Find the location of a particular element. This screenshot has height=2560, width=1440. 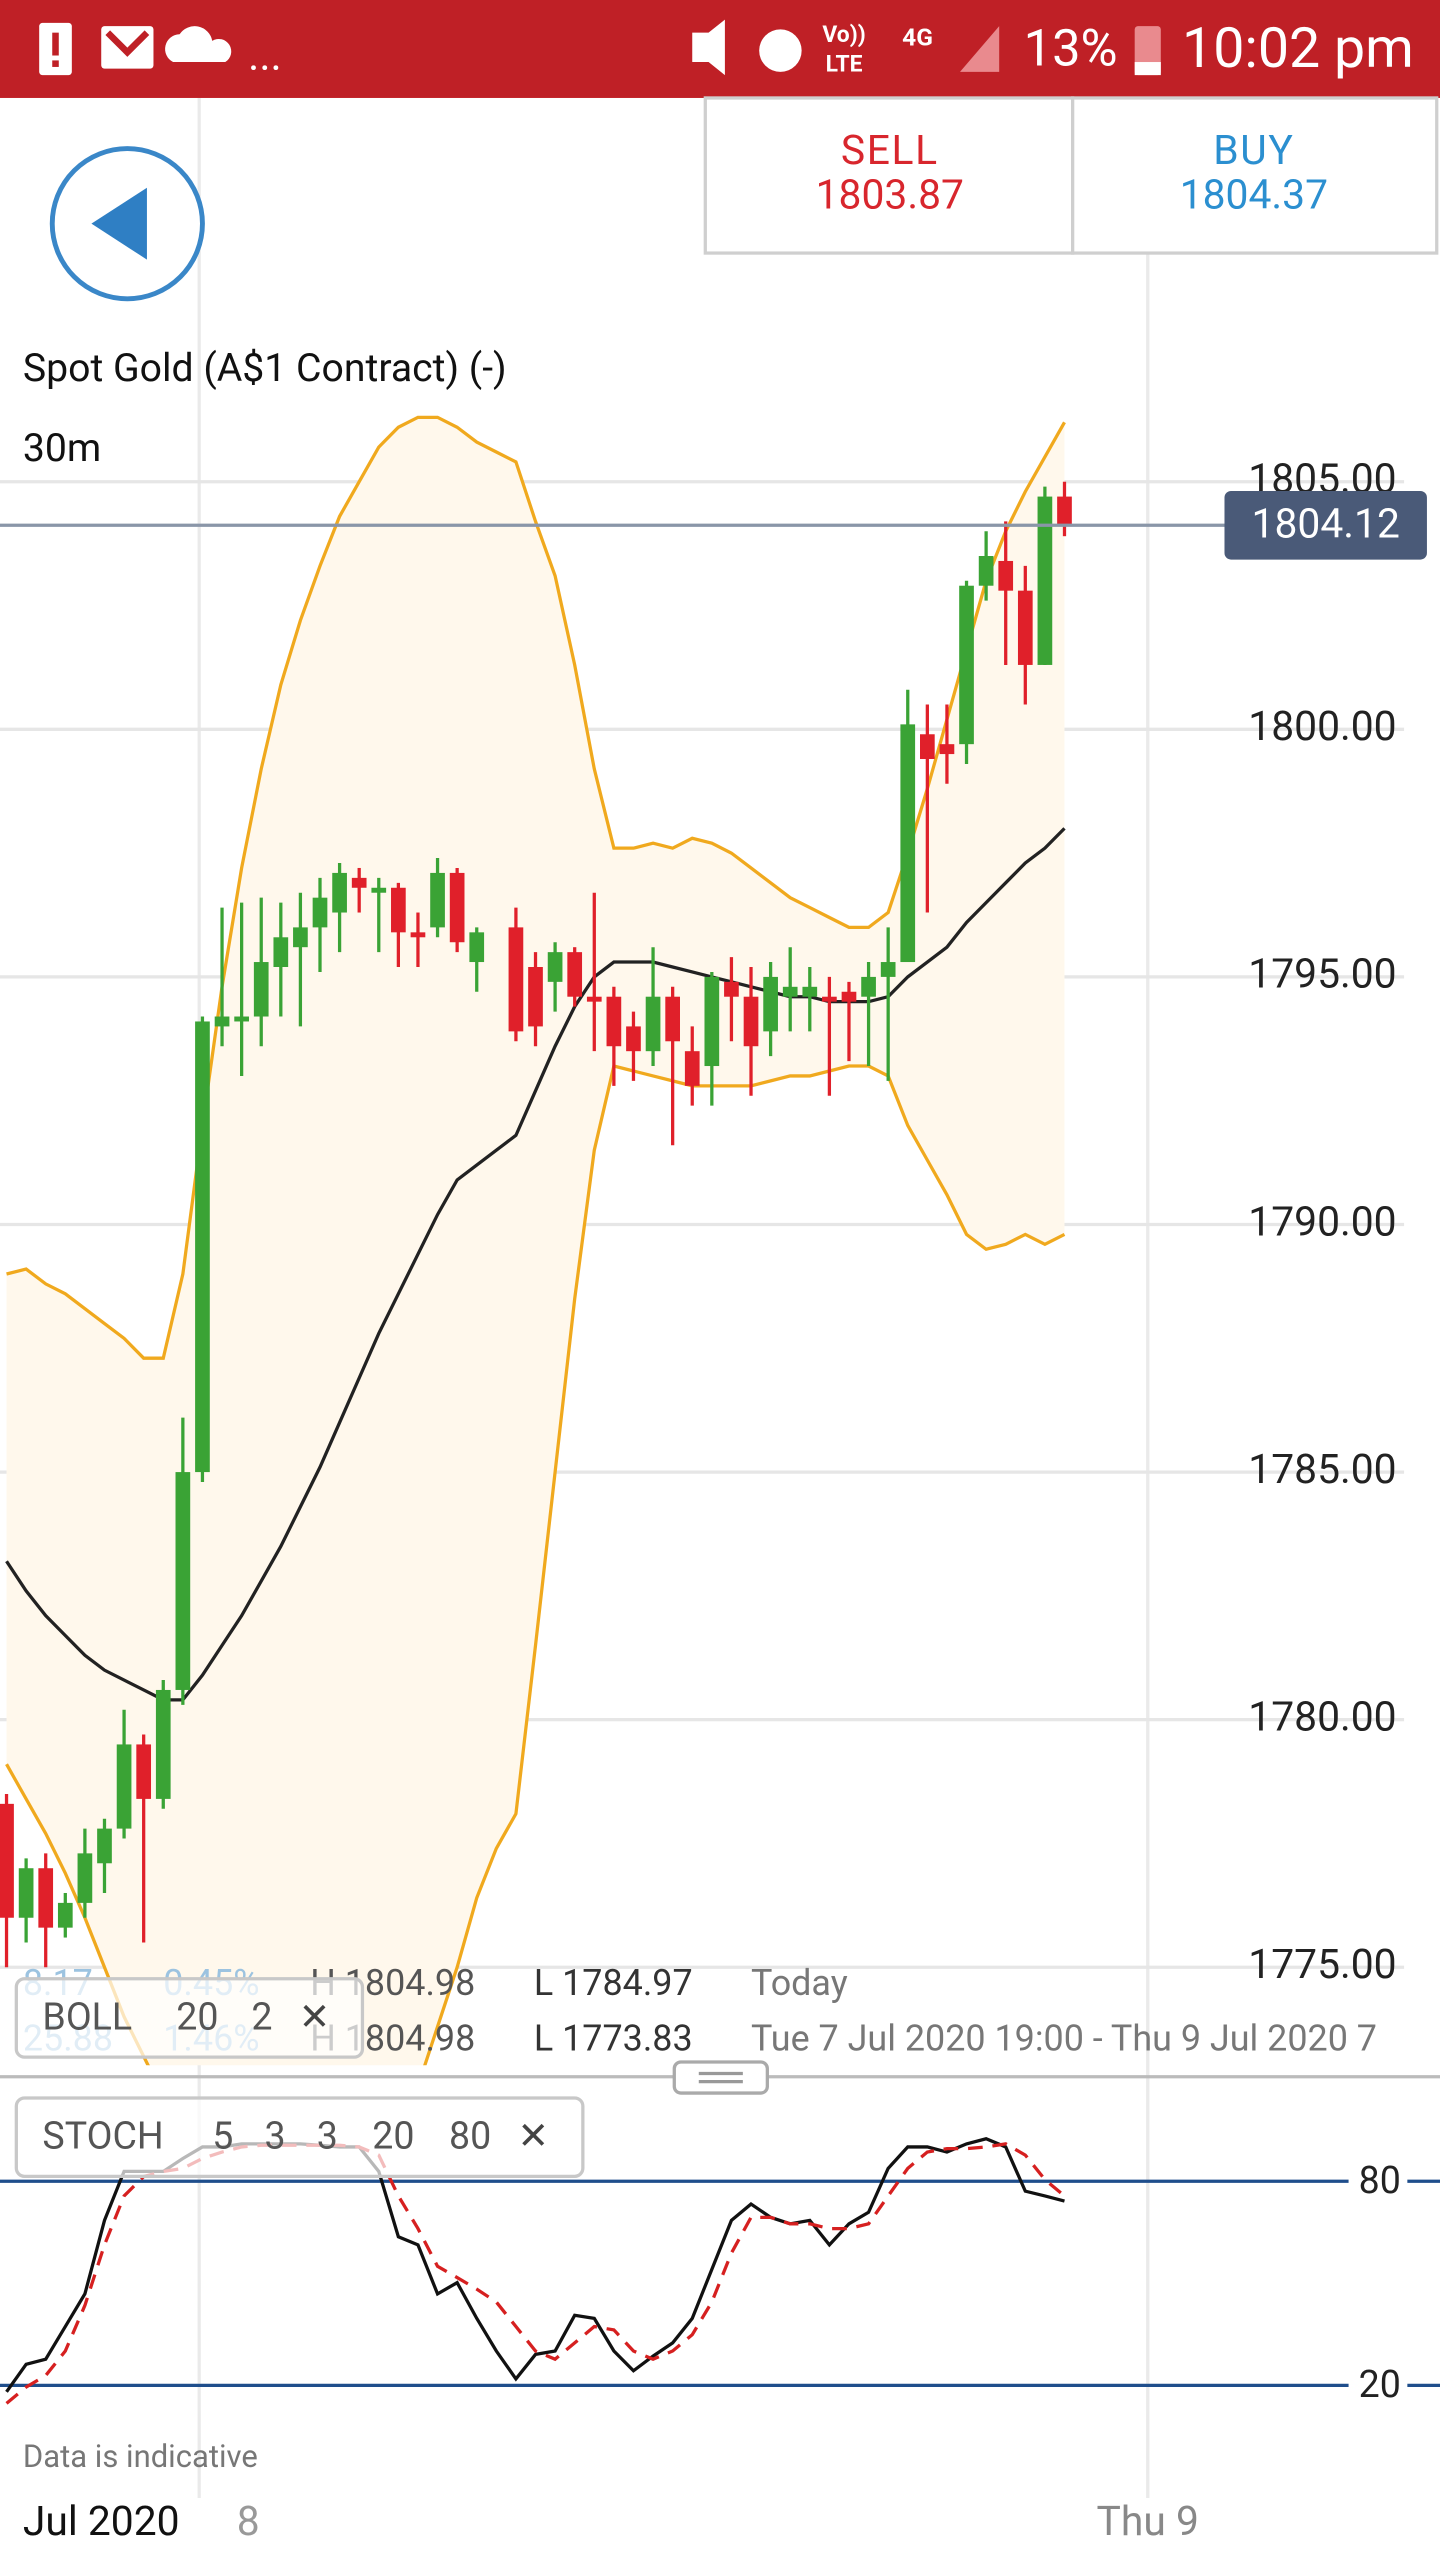

stat-text: L 1784.97 is located at coordinates (613, 1983).